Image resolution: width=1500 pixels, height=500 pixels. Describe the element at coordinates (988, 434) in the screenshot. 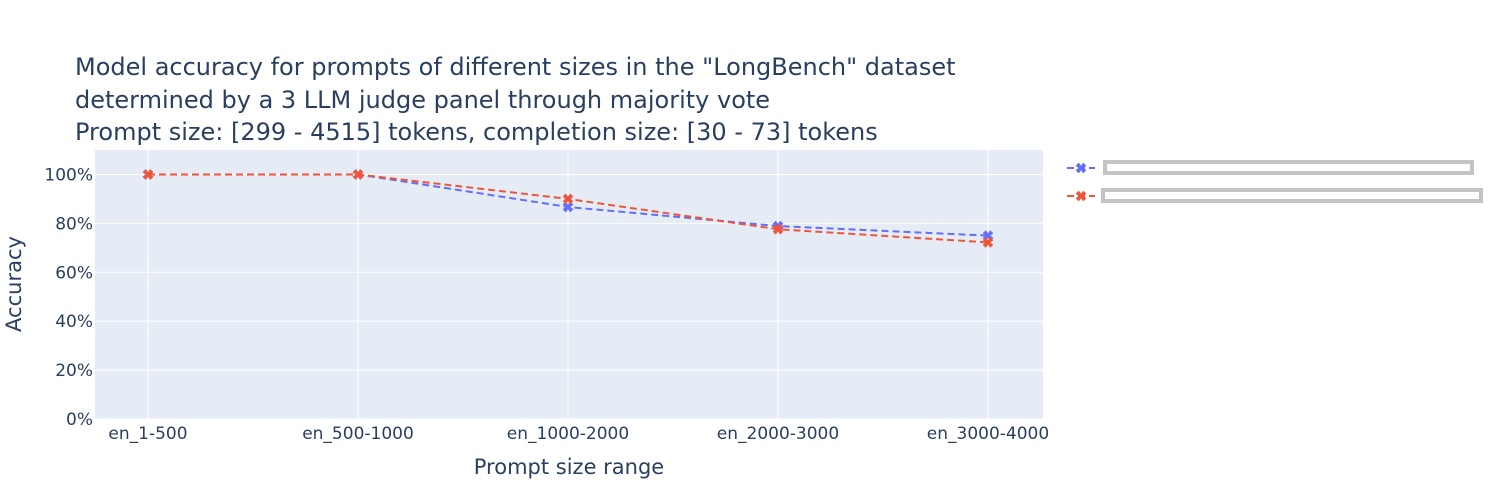

I see `x-tick-label: en_3000-4000` at that location.